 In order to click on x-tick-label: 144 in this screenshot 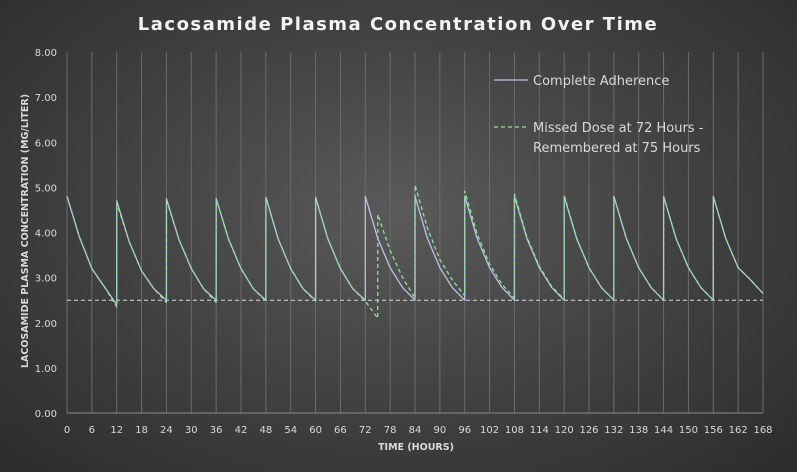, I will do `click(663, 430)`.